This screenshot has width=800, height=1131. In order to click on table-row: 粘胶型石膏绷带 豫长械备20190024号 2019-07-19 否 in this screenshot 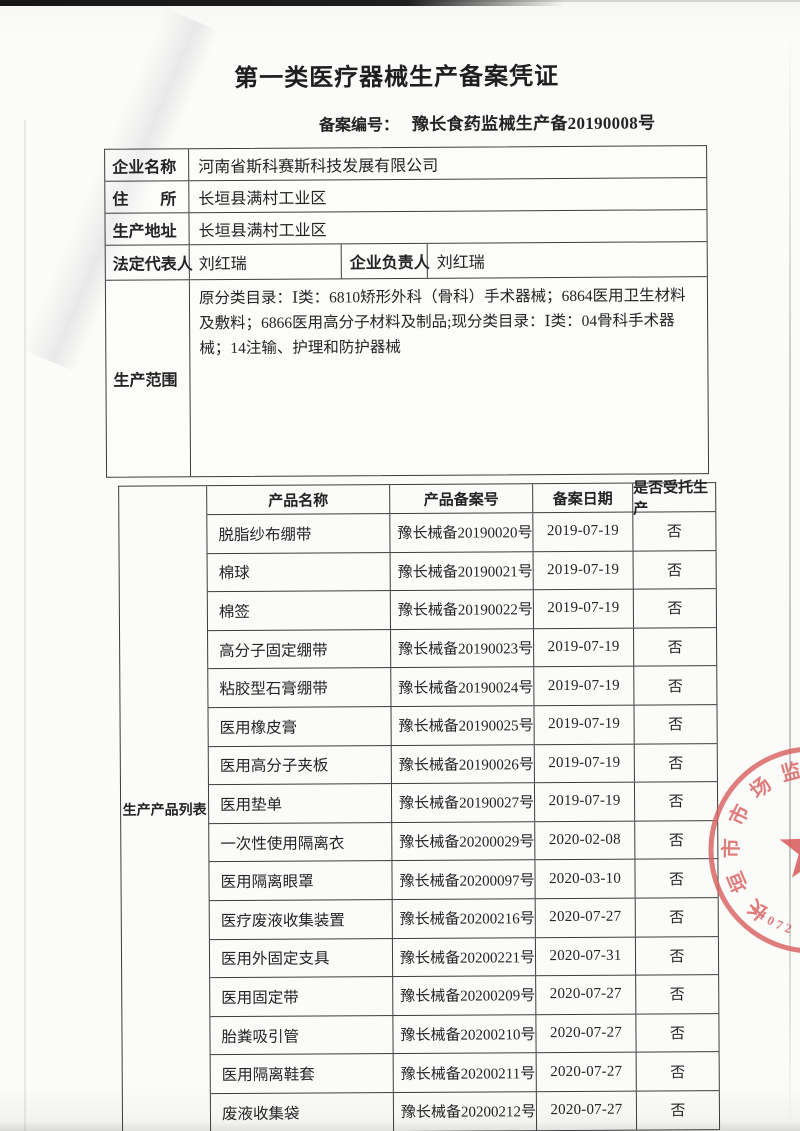, I will do `click(462, 687)`.